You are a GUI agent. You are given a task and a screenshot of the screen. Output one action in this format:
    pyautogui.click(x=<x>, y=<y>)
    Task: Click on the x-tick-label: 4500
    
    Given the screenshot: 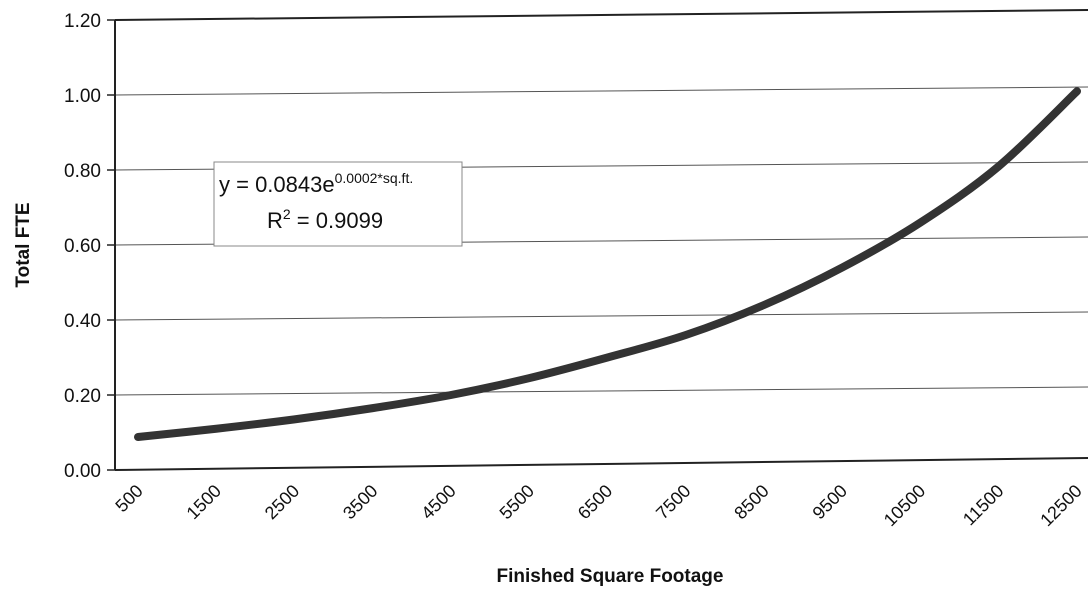 What is the action you would take?
    pyautogui.click(x=438, y=502)
    